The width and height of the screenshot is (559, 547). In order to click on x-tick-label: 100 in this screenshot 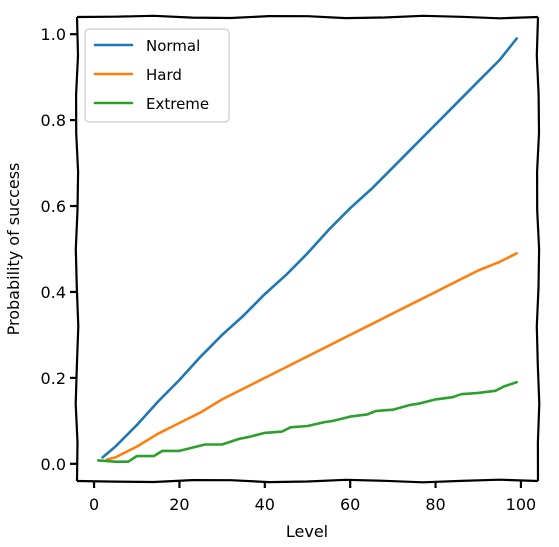, I will do `click(521, 504)`.